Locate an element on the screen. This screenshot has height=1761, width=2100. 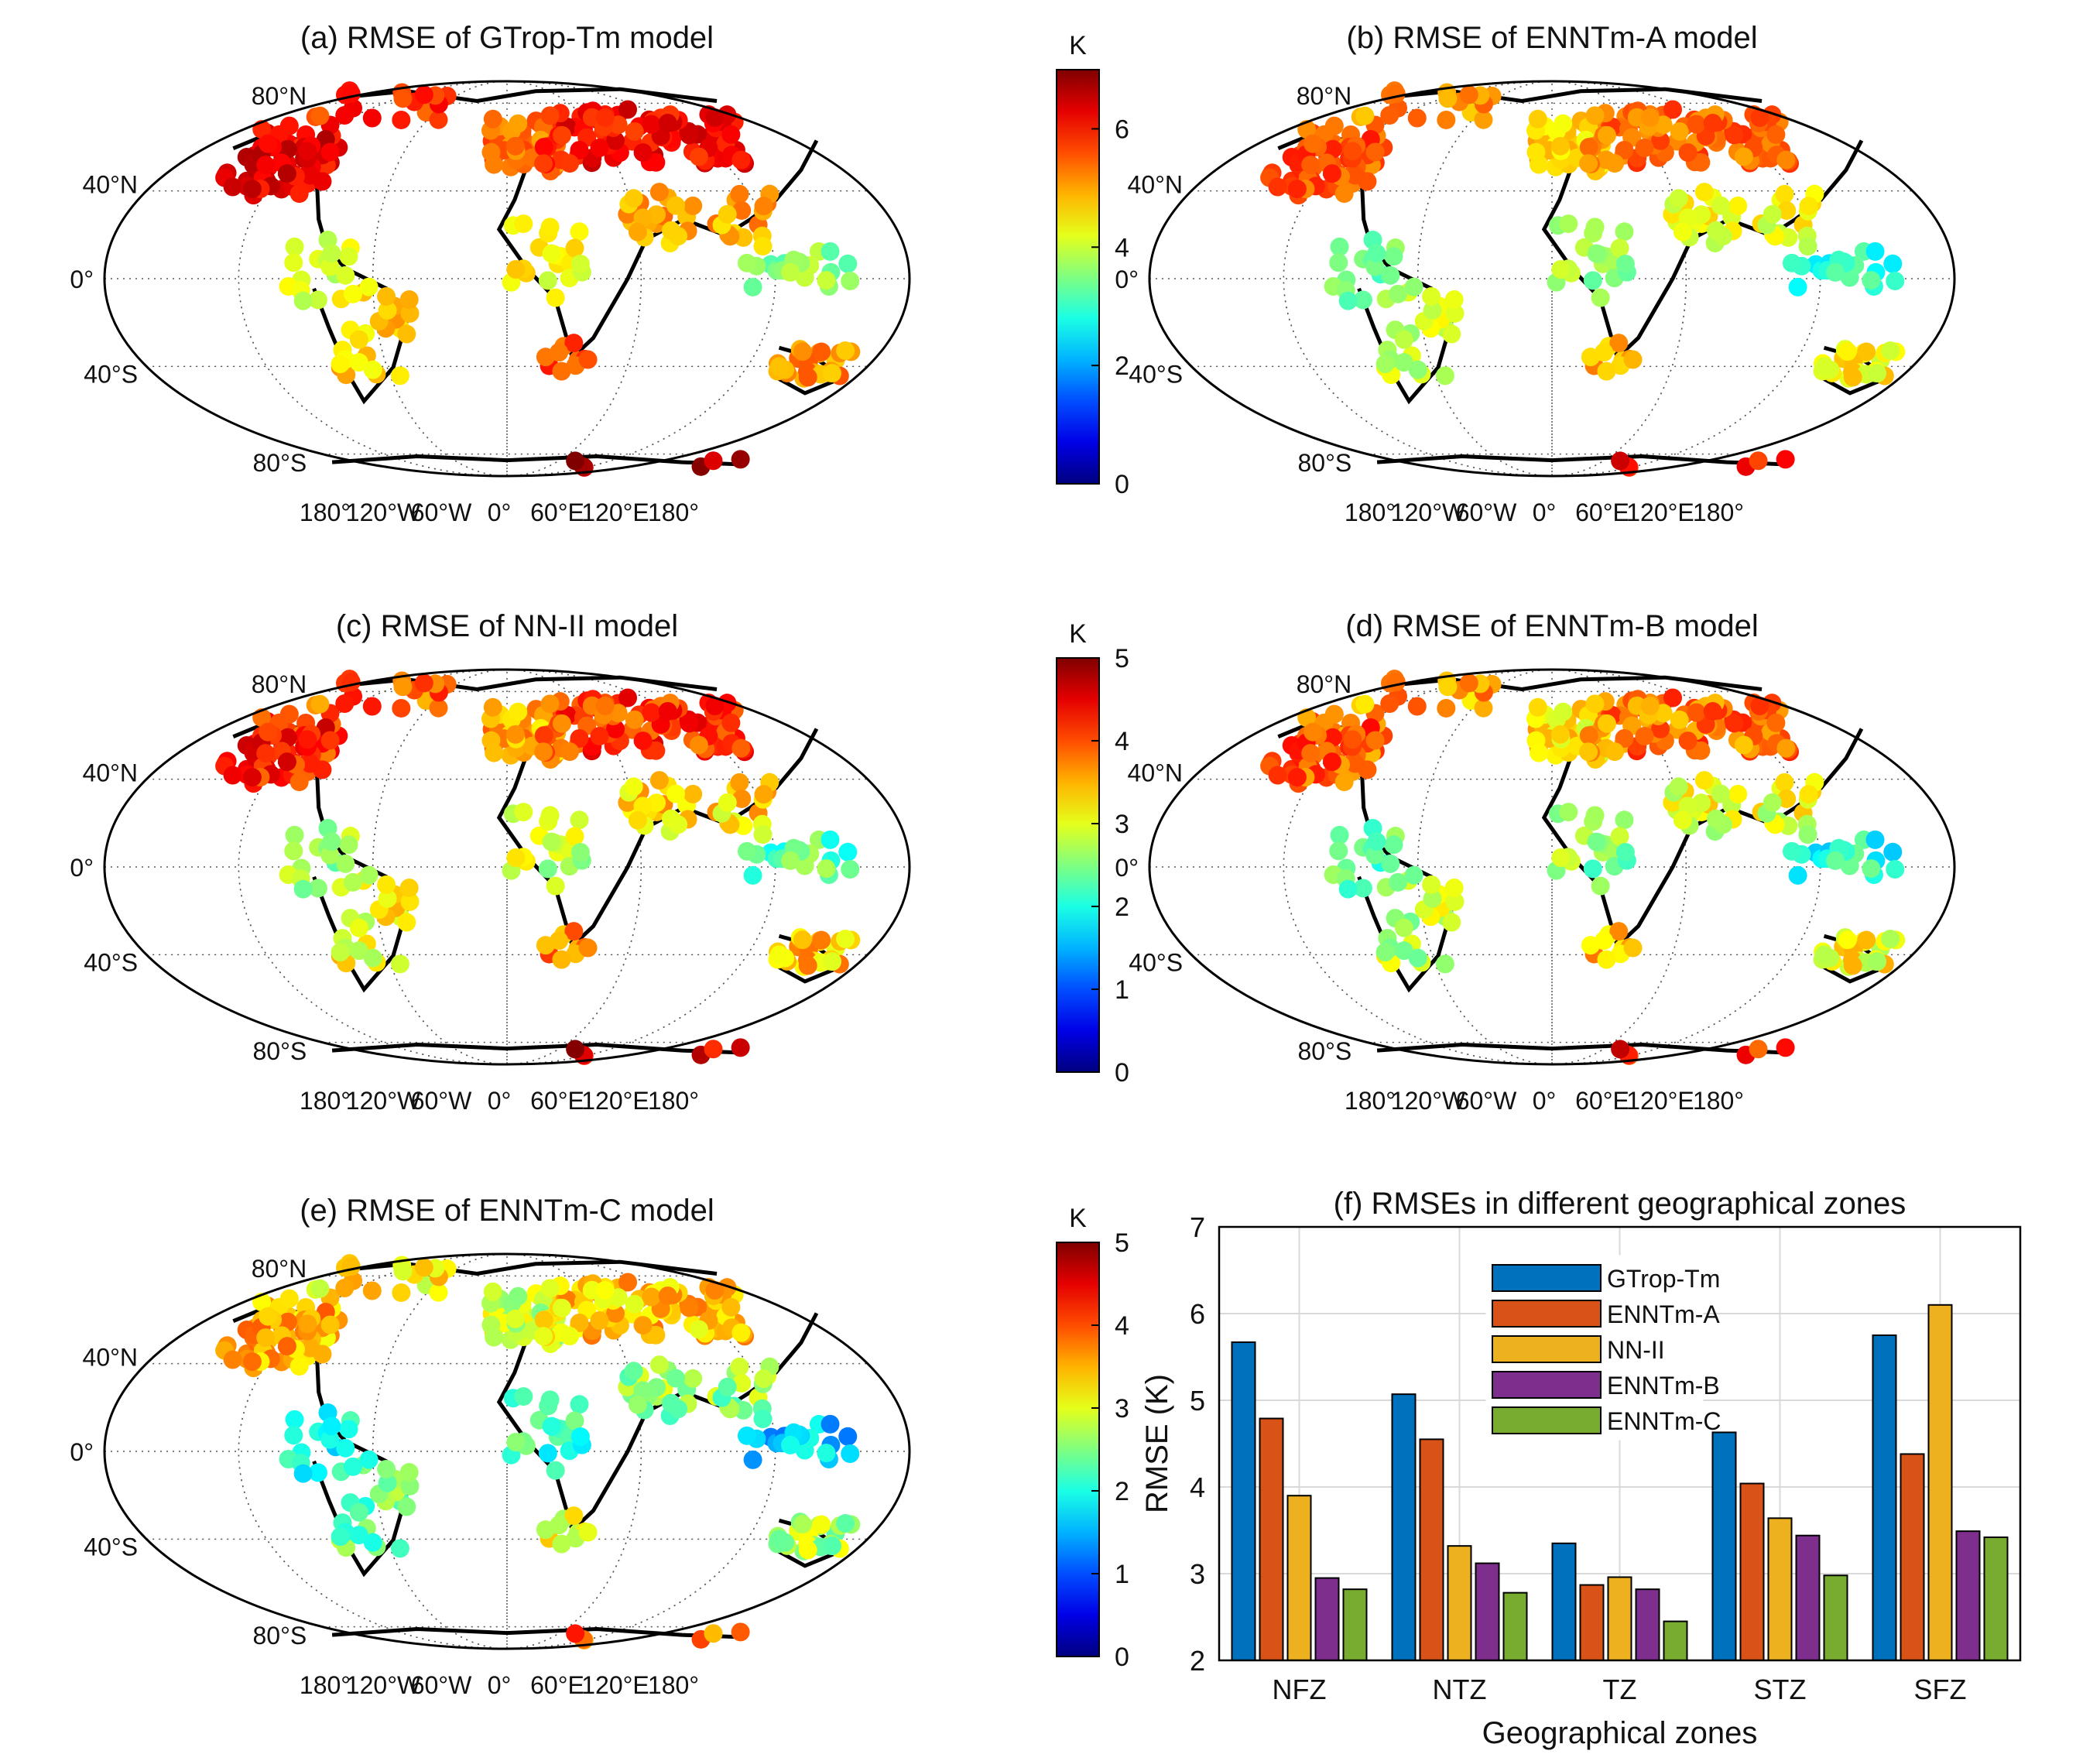
longitude-label: 120°W is located at coordinates (383, 1101).